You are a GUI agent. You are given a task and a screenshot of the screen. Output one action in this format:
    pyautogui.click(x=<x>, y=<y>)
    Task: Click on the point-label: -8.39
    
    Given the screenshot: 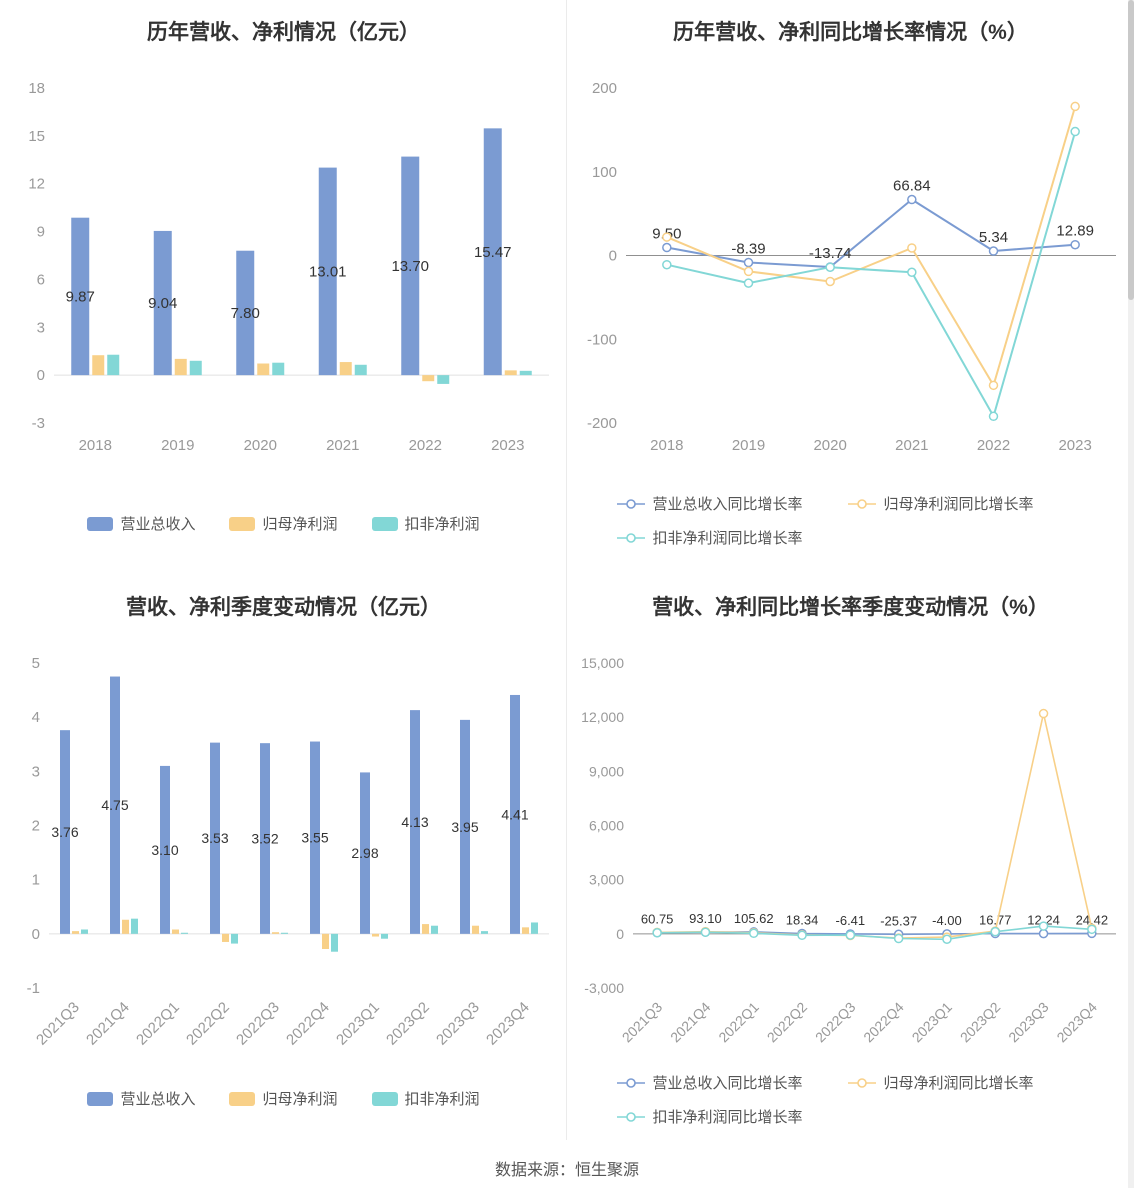 What is the action you would take?
    pyautogui.click(x=748, y=249)
    